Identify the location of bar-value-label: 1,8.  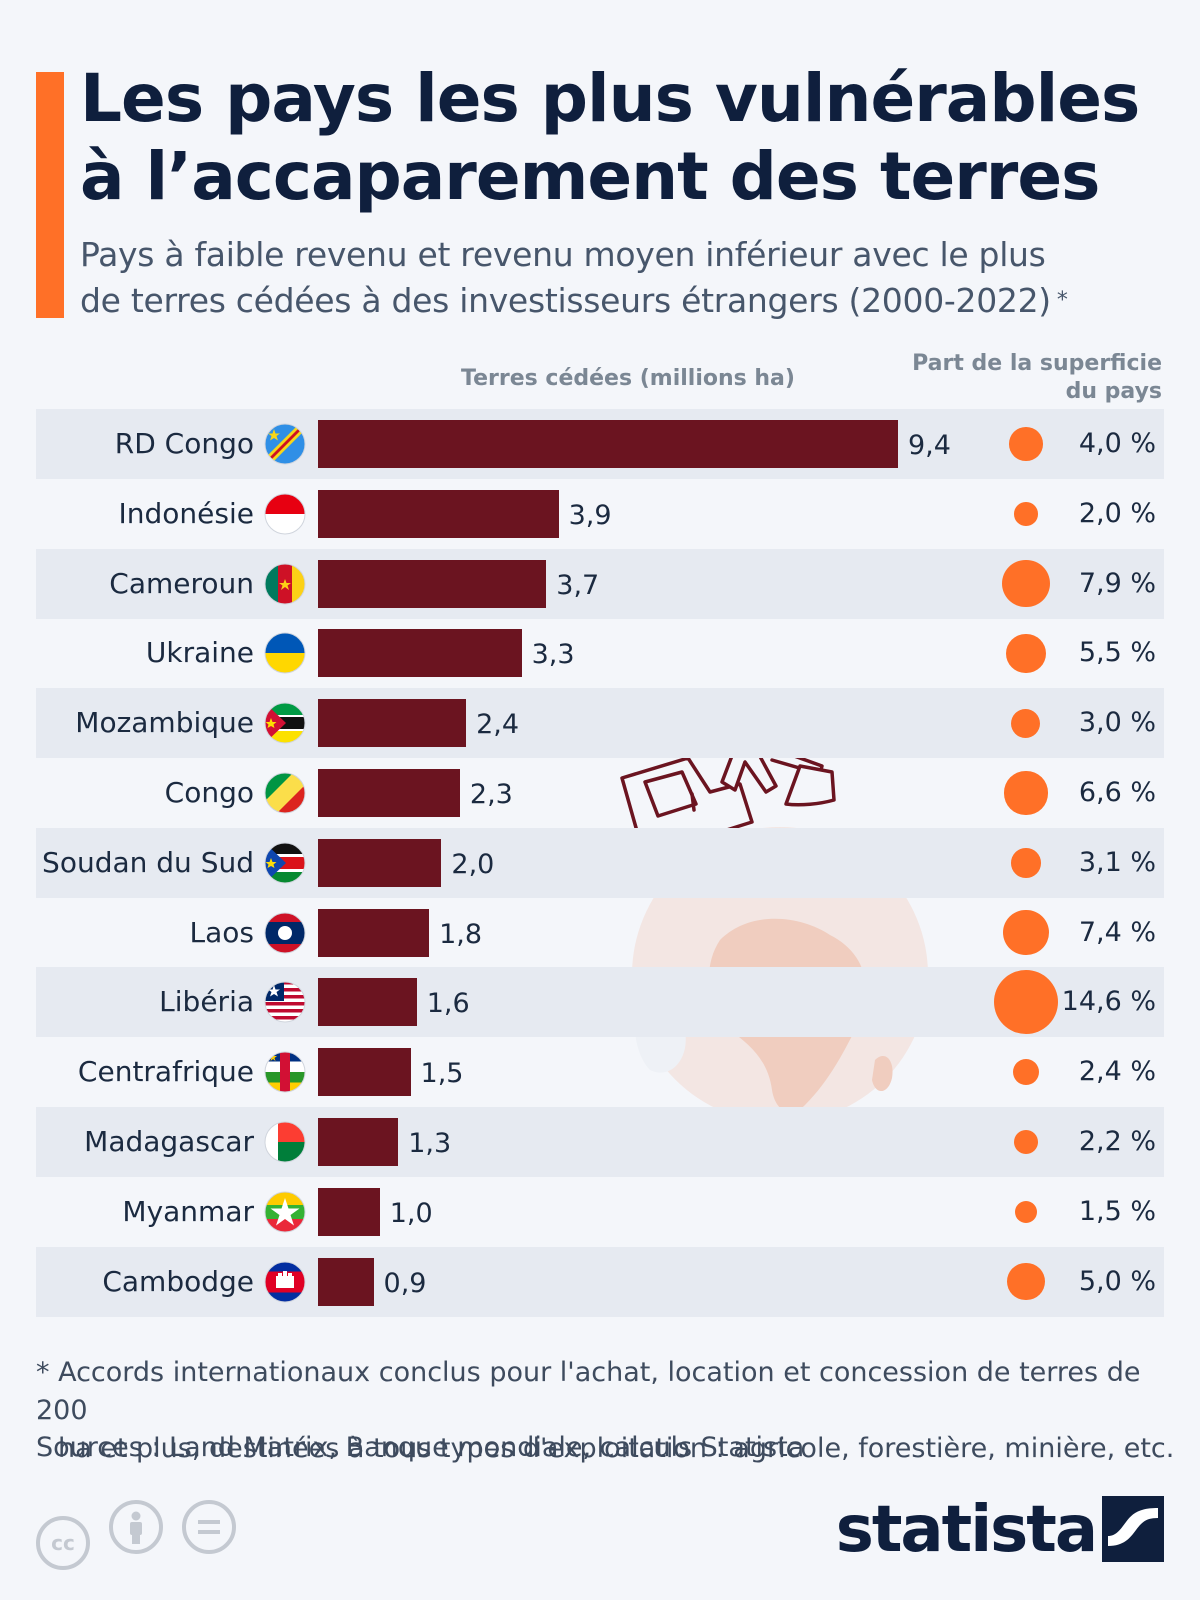
(461, 934).